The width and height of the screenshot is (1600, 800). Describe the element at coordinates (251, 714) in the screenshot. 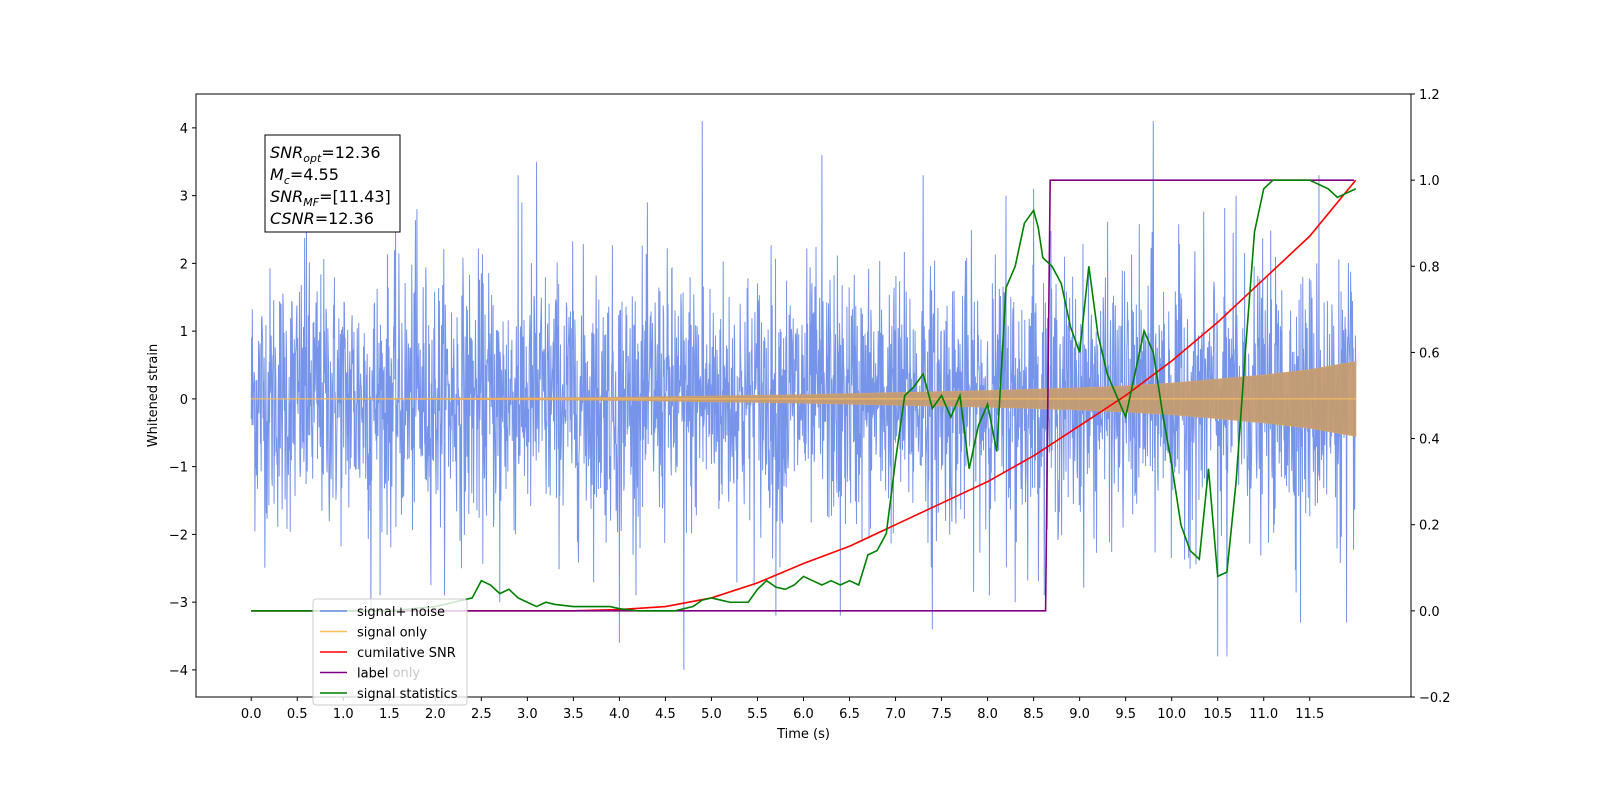

I see `x-tick-label: 0.0` at that location.